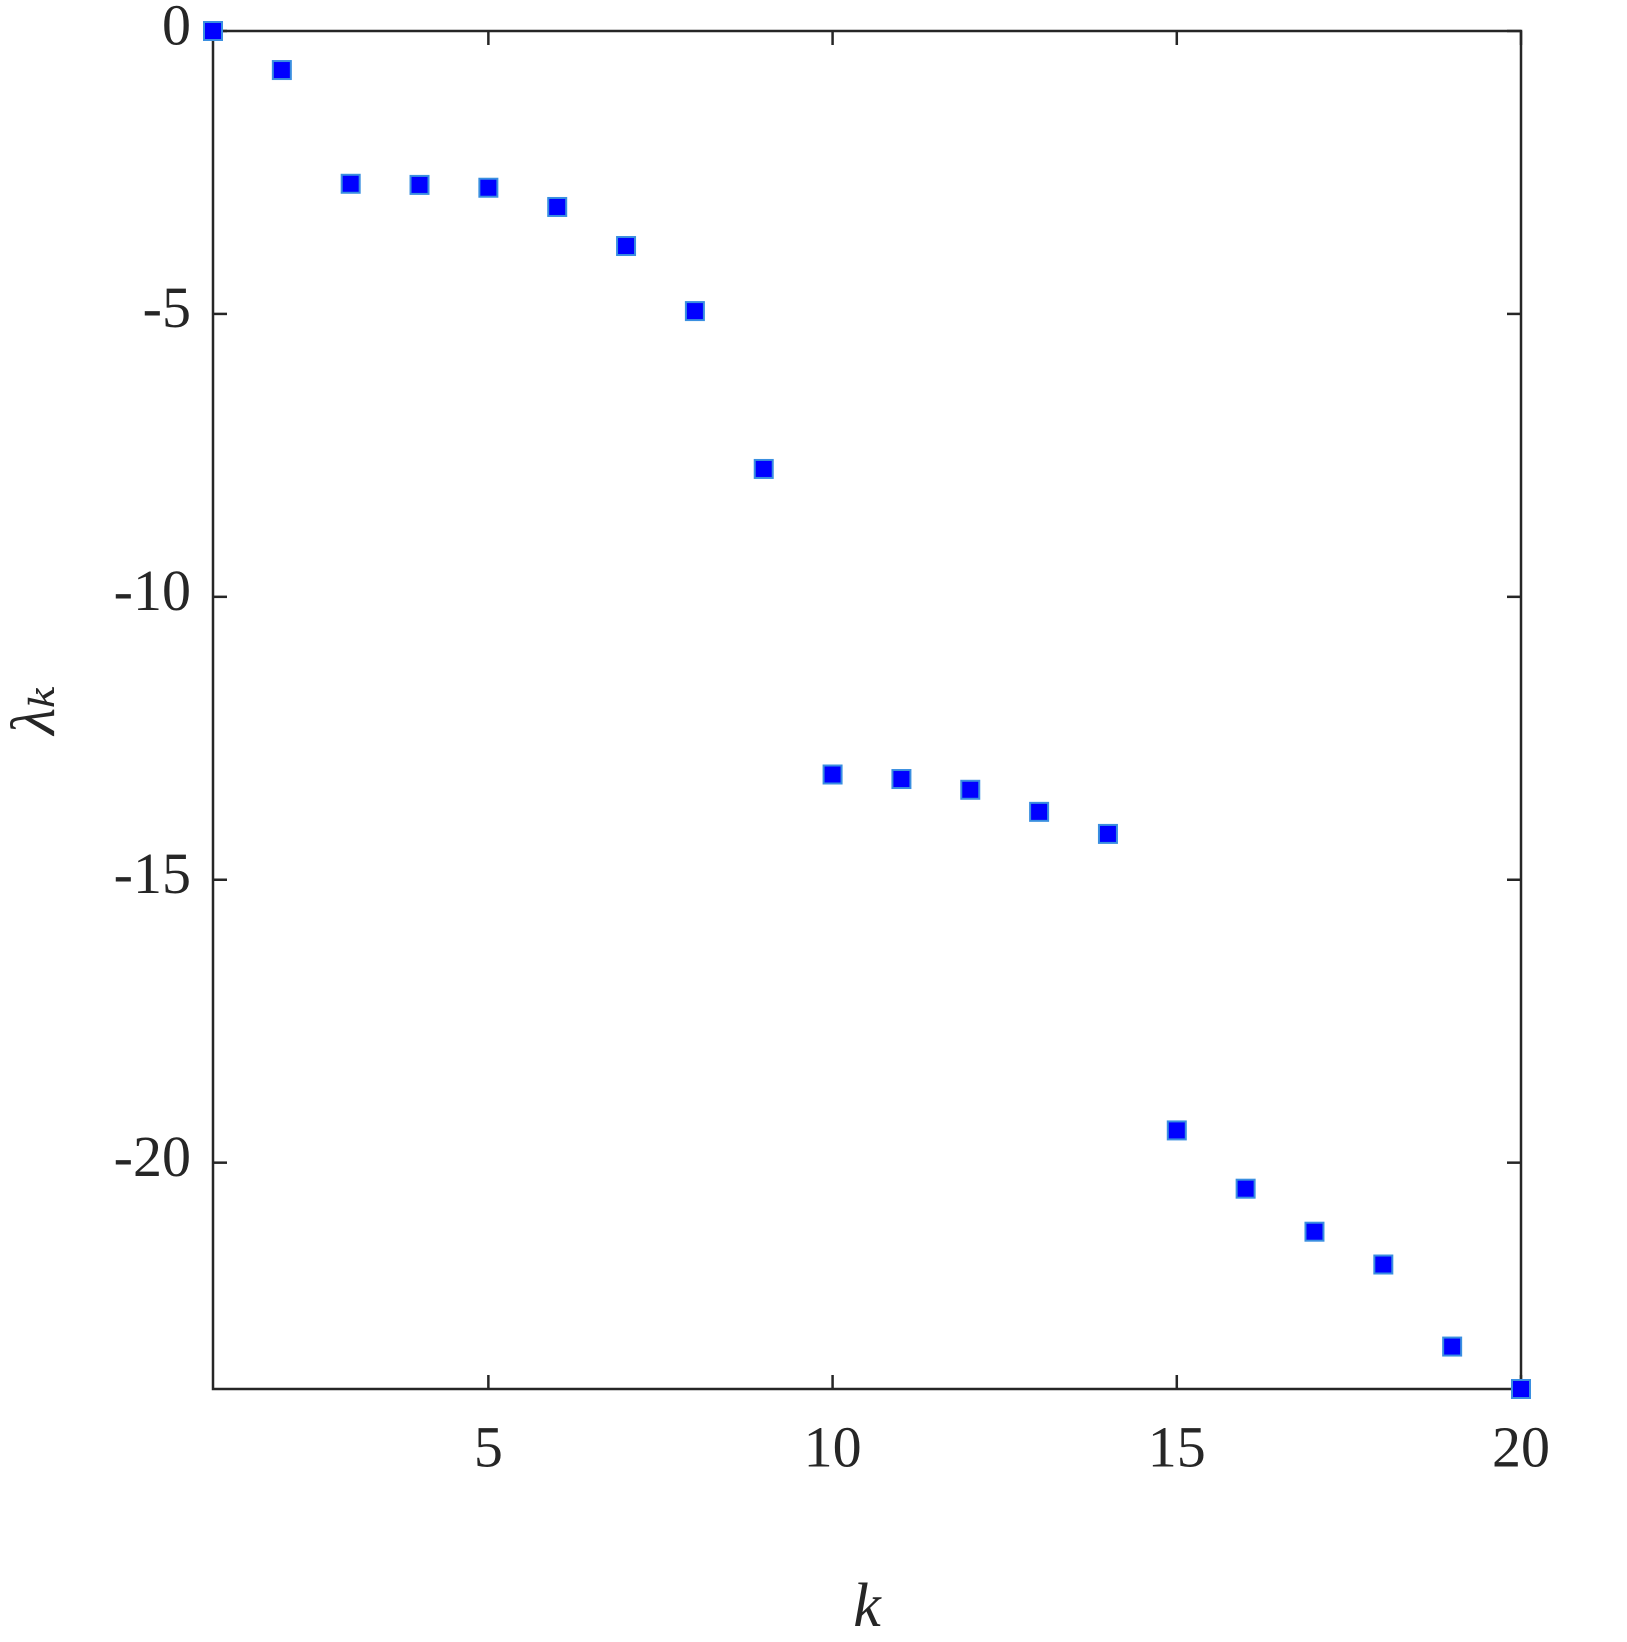 The image size is (1627, 1642). I want to click on x-axis-label: k, so click(867, 1606).